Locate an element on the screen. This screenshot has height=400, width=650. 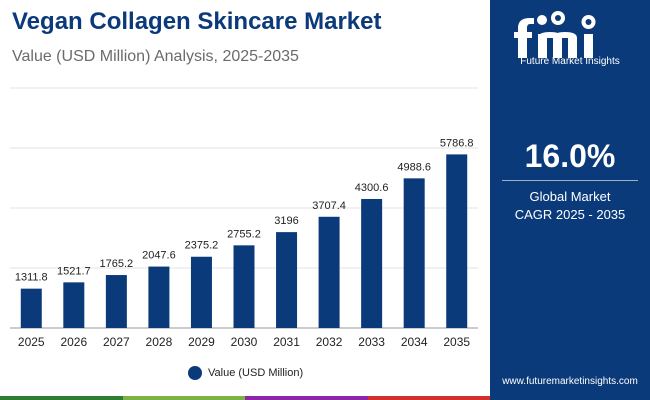
x-tick-label: 2033 is located at coordinates (371, 342).